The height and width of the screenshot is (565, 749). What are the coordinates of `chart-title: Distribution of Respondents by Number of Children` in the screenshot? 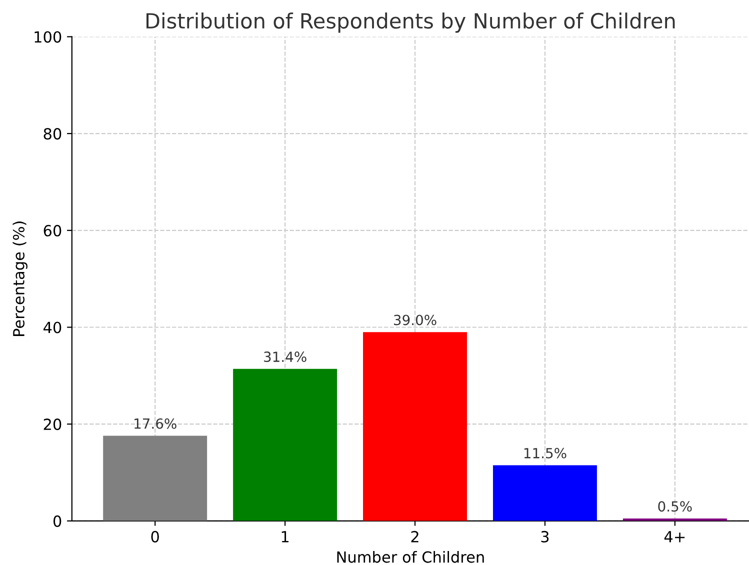 It's located at (410, 22).